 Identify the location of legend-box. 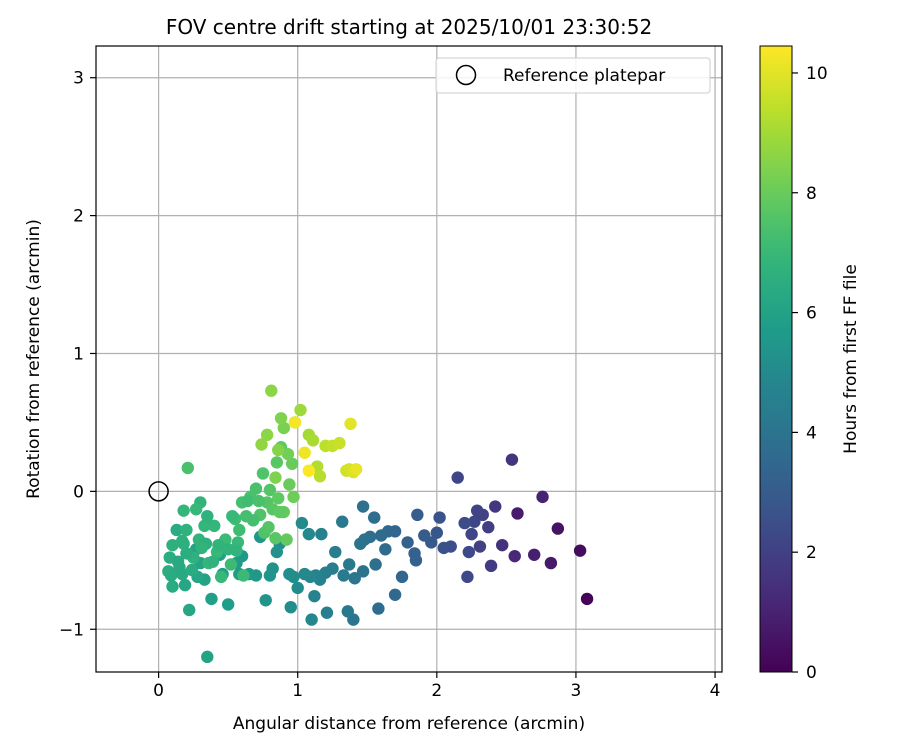
(573, 75).